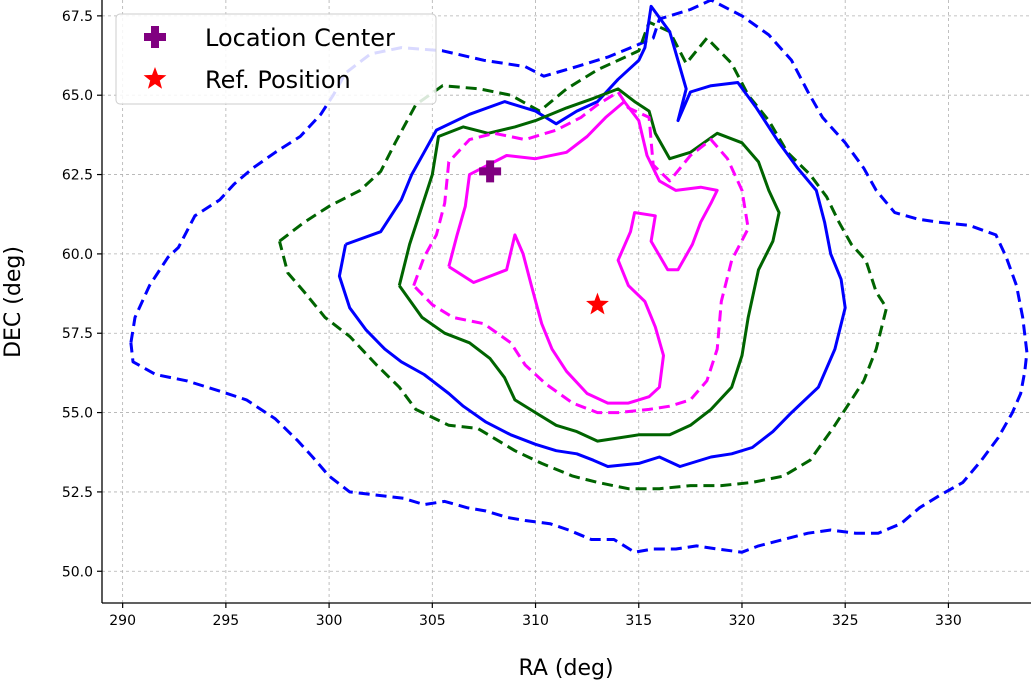  What do you see at coordinates (77, 96) in the screenshot?
I see `y-tick-label: 65.0` at bounding box center [77, 96].